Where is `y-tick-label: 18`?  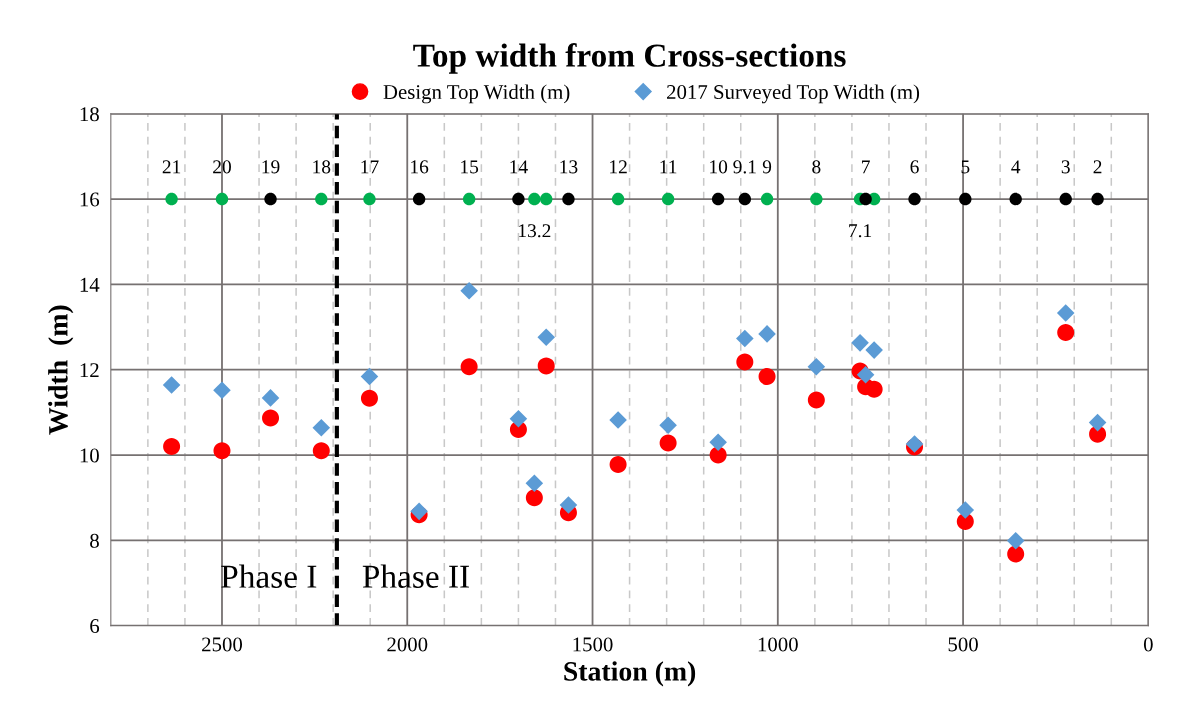
y-tick-label: 18 is located at coordinates (89, 114).